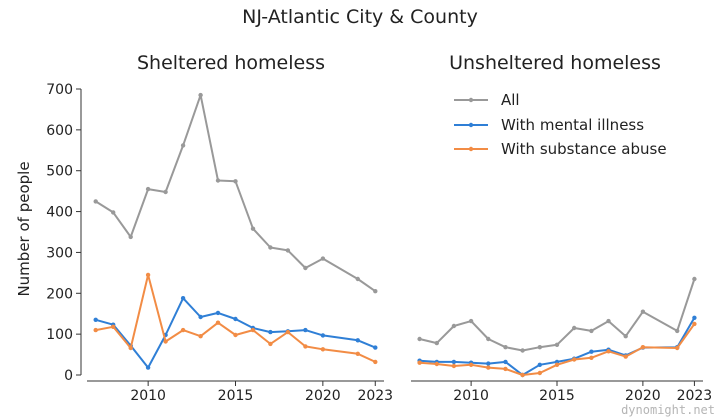  I want to click on panel-left-title: Sheltered homeless, so click(231, 63).